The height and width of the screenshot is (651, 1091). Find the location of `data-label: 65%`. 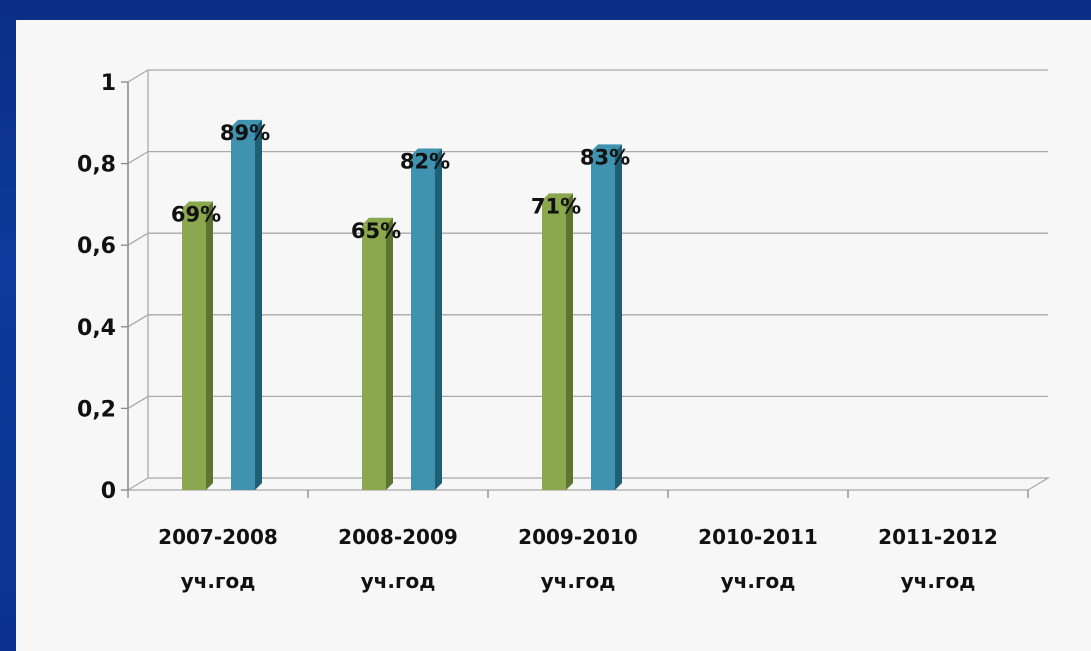

data-label: 65% is located at coordinates (376, 231).